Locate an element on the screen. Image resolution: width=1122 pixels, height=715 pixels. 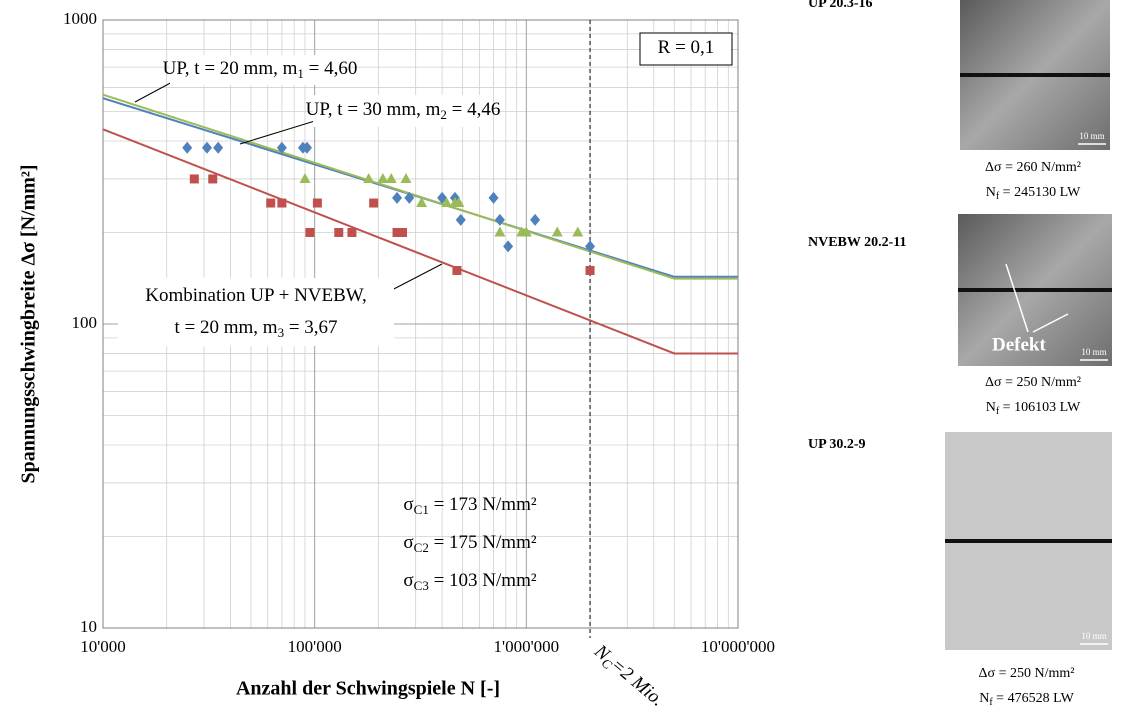
annotation: Kombination UP + NVEBW, is located at coordinates (255, 295).